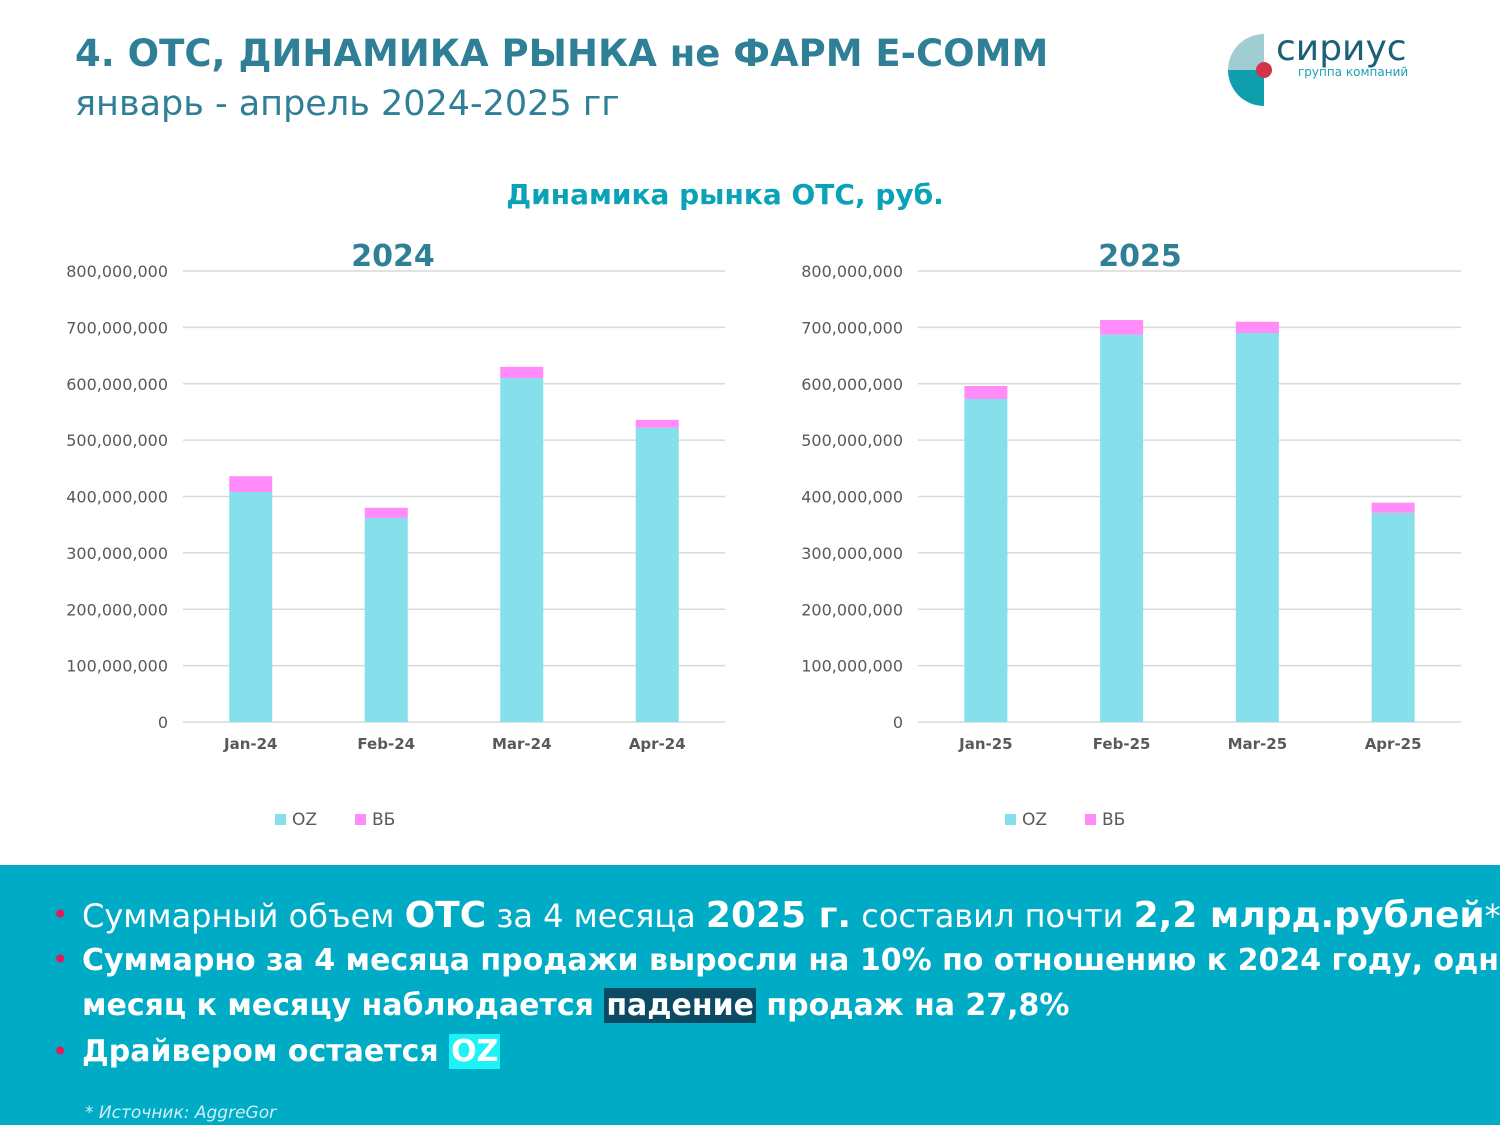 The width and height of the screenshot is (1500, 1125). What do you see at coordinates (1341, 49) in the screenshot?
I see `logo-name: сириус` at bounding box center [1341, 49].